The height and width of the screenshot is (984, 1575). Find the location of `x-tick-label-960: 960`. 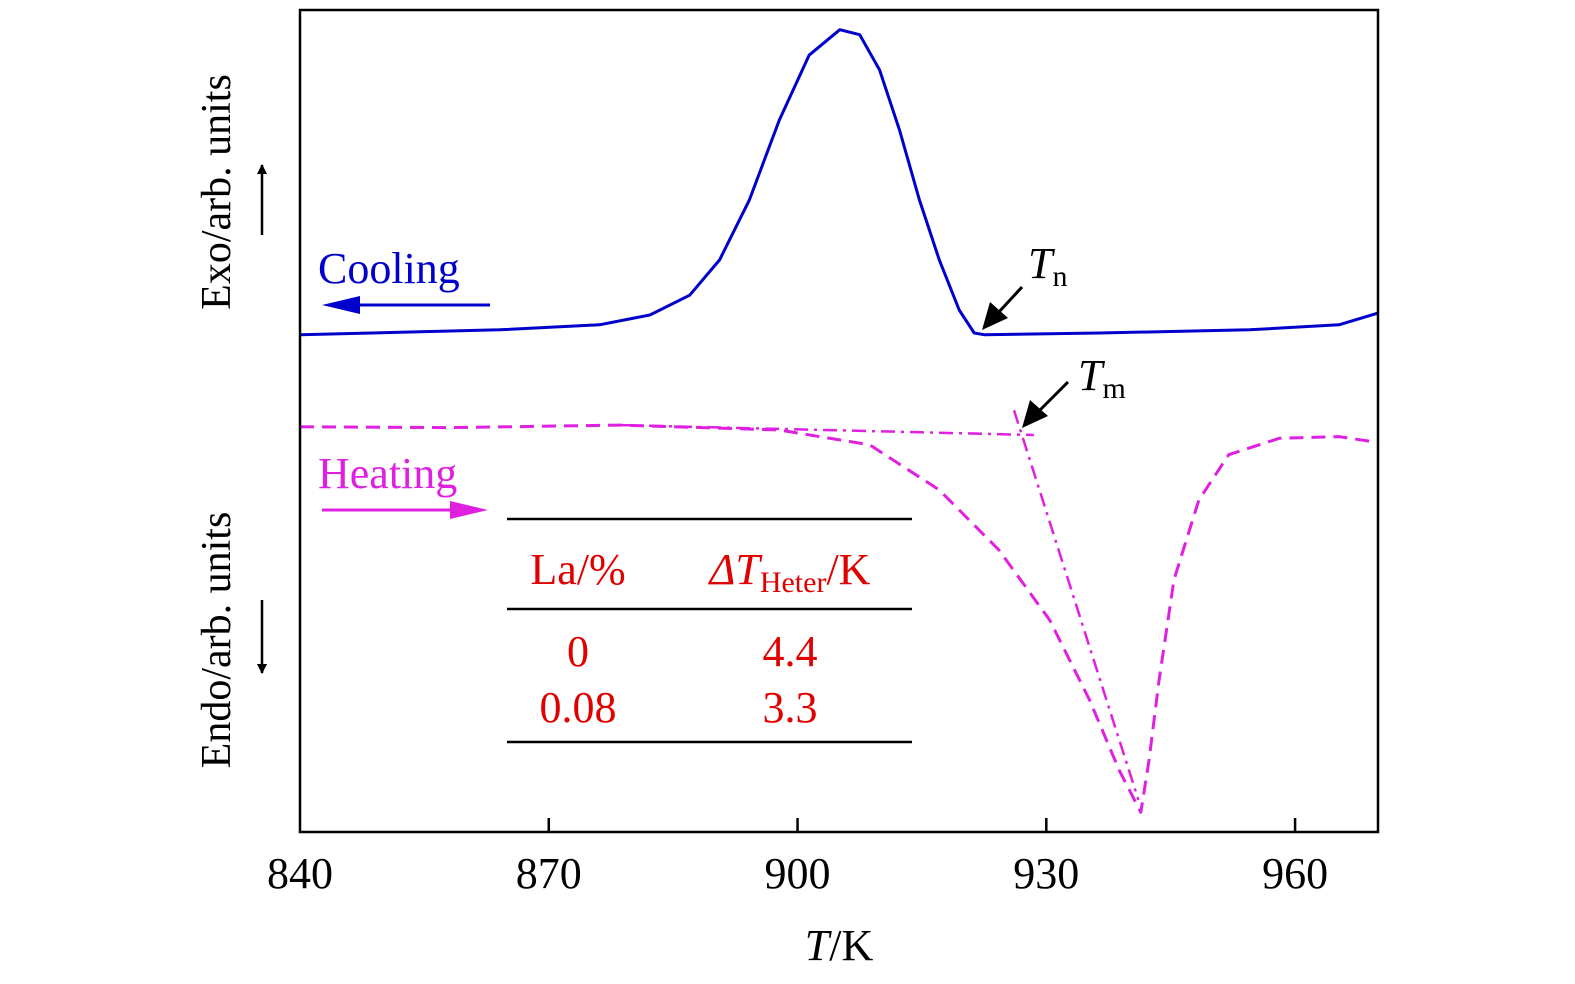

x-tick-label-960: 960 is located at coordinates (1295, 873).